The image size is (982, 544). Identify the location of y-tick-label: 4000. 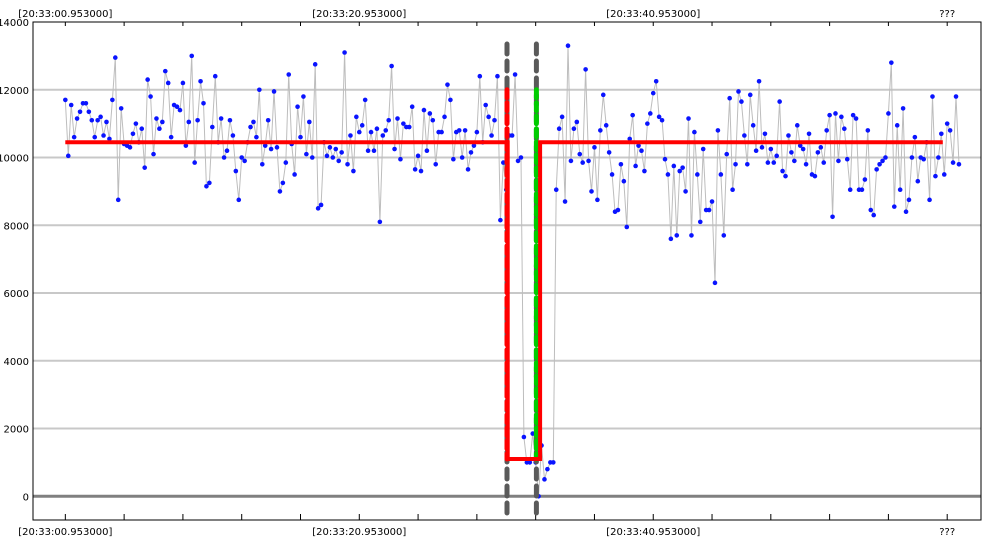
(16, 362).